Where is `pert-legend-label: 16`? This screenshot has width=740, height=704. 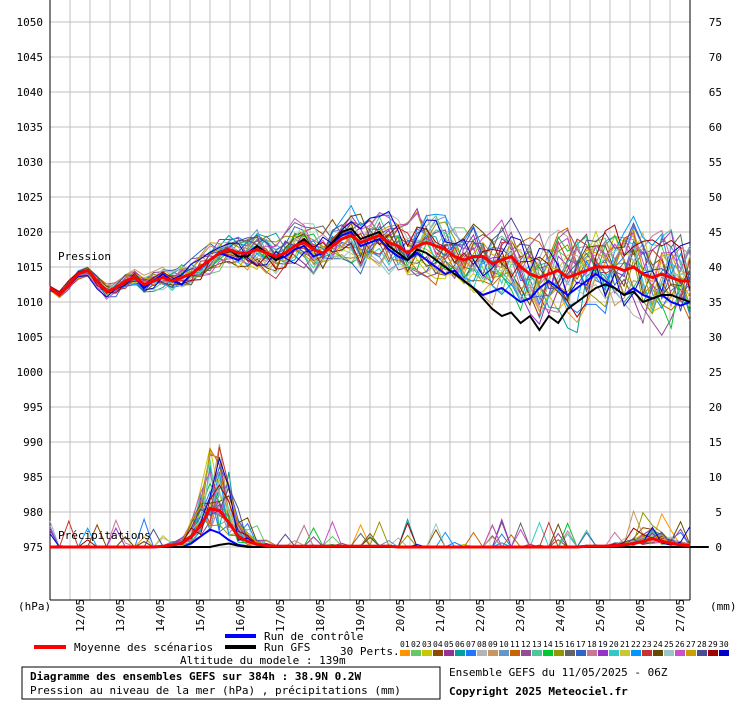
pert-legend-label: 16 is located at coordinates (570, 644).